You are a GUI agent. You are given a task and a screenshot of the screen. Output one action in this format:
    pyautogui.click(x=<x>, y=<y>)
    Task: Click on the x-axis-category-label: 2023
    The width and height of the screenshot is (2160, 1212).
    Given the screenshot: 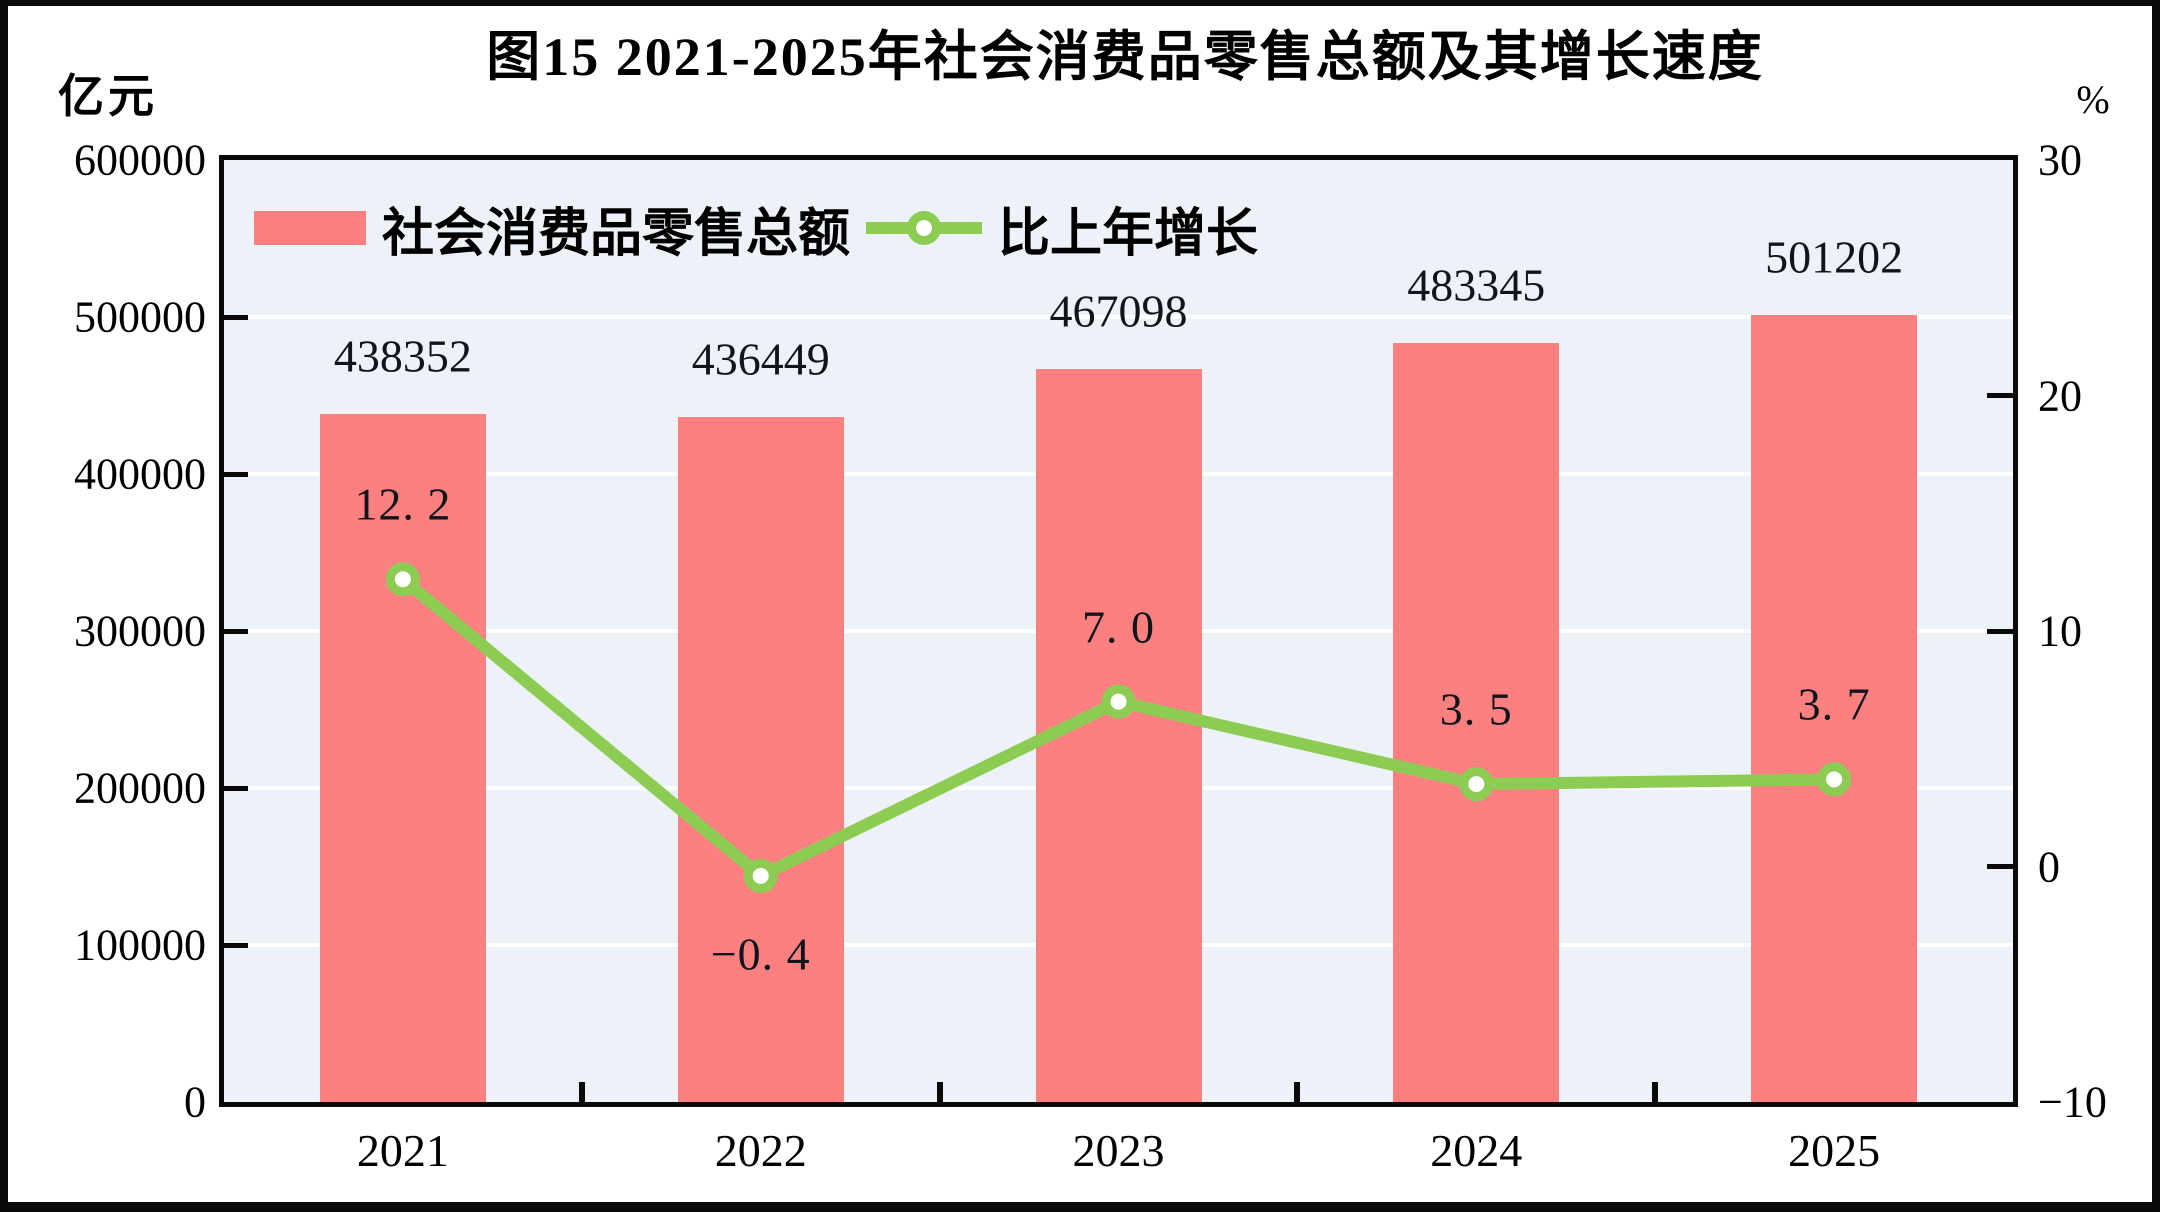 What is the action you would take?
    pyautogui.click(x=1118, y=1150)
    